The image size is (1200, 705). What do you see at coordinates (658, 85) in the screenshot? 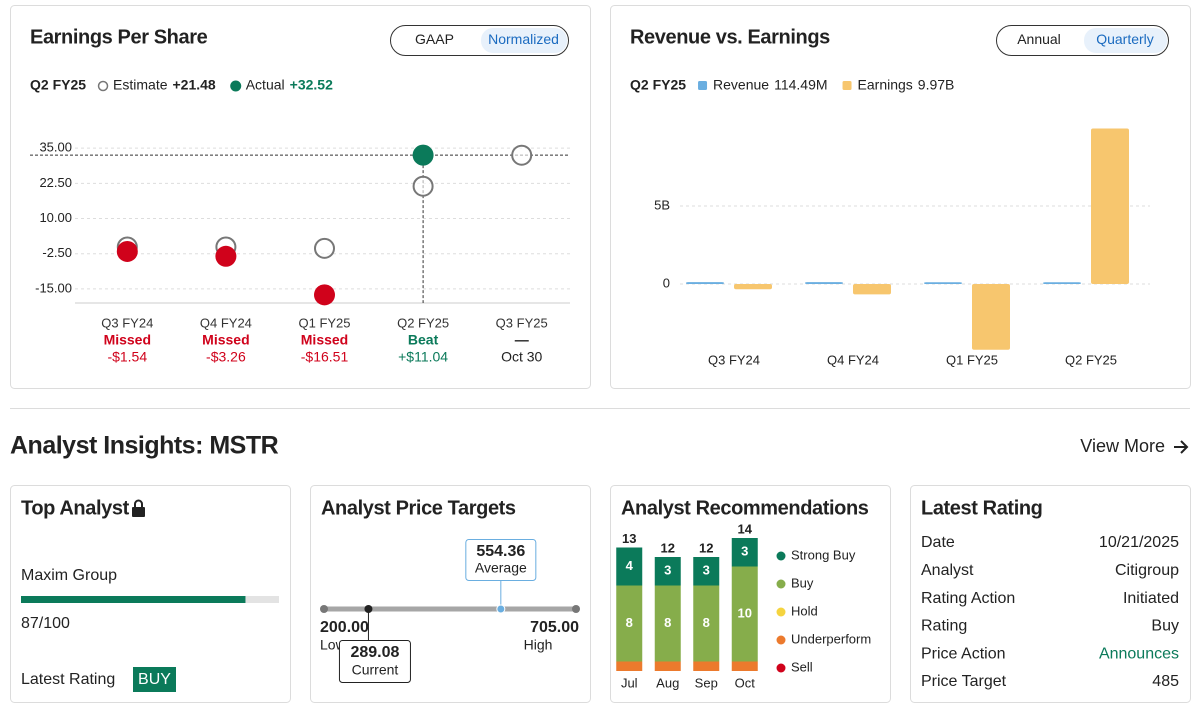
I see `summary-period: Q2 FY25` at bounding box center [658, 85].